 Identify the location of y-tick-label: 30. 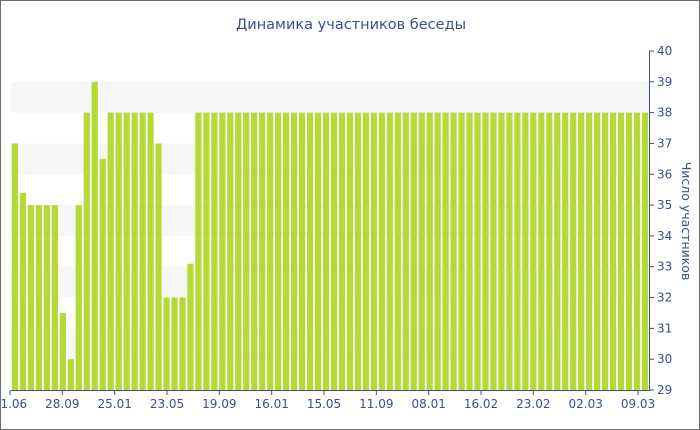
(664, 359).